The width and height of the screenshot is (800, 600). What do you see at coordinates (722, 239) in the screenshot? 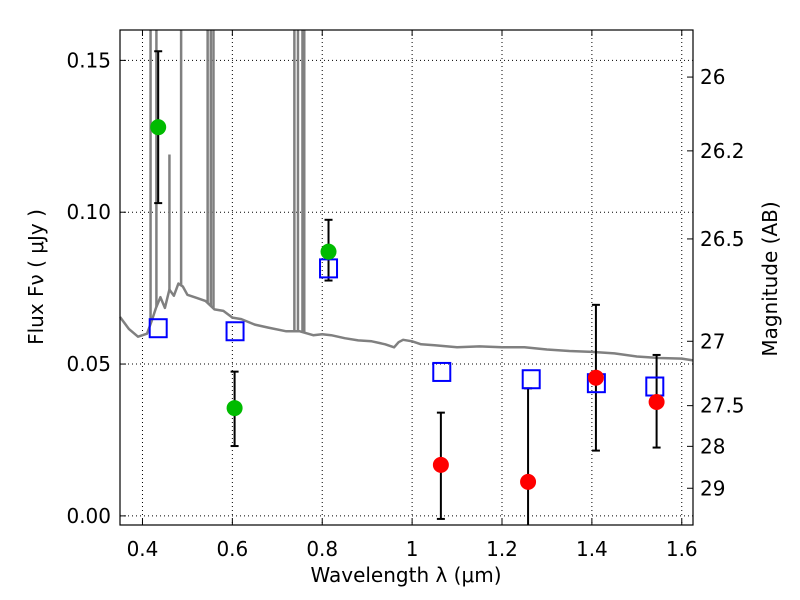
I see `mag-tick-label: 26.5` at bounding box center [722, 239].